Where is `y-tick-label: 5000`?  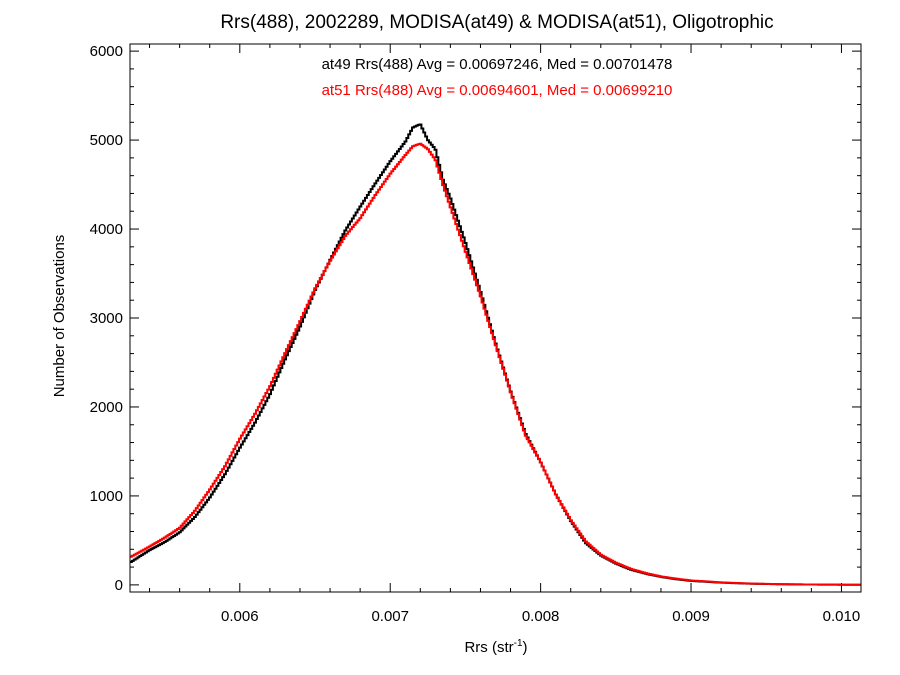 y-tick-label: 5000 is located at coordinates (106, 140).